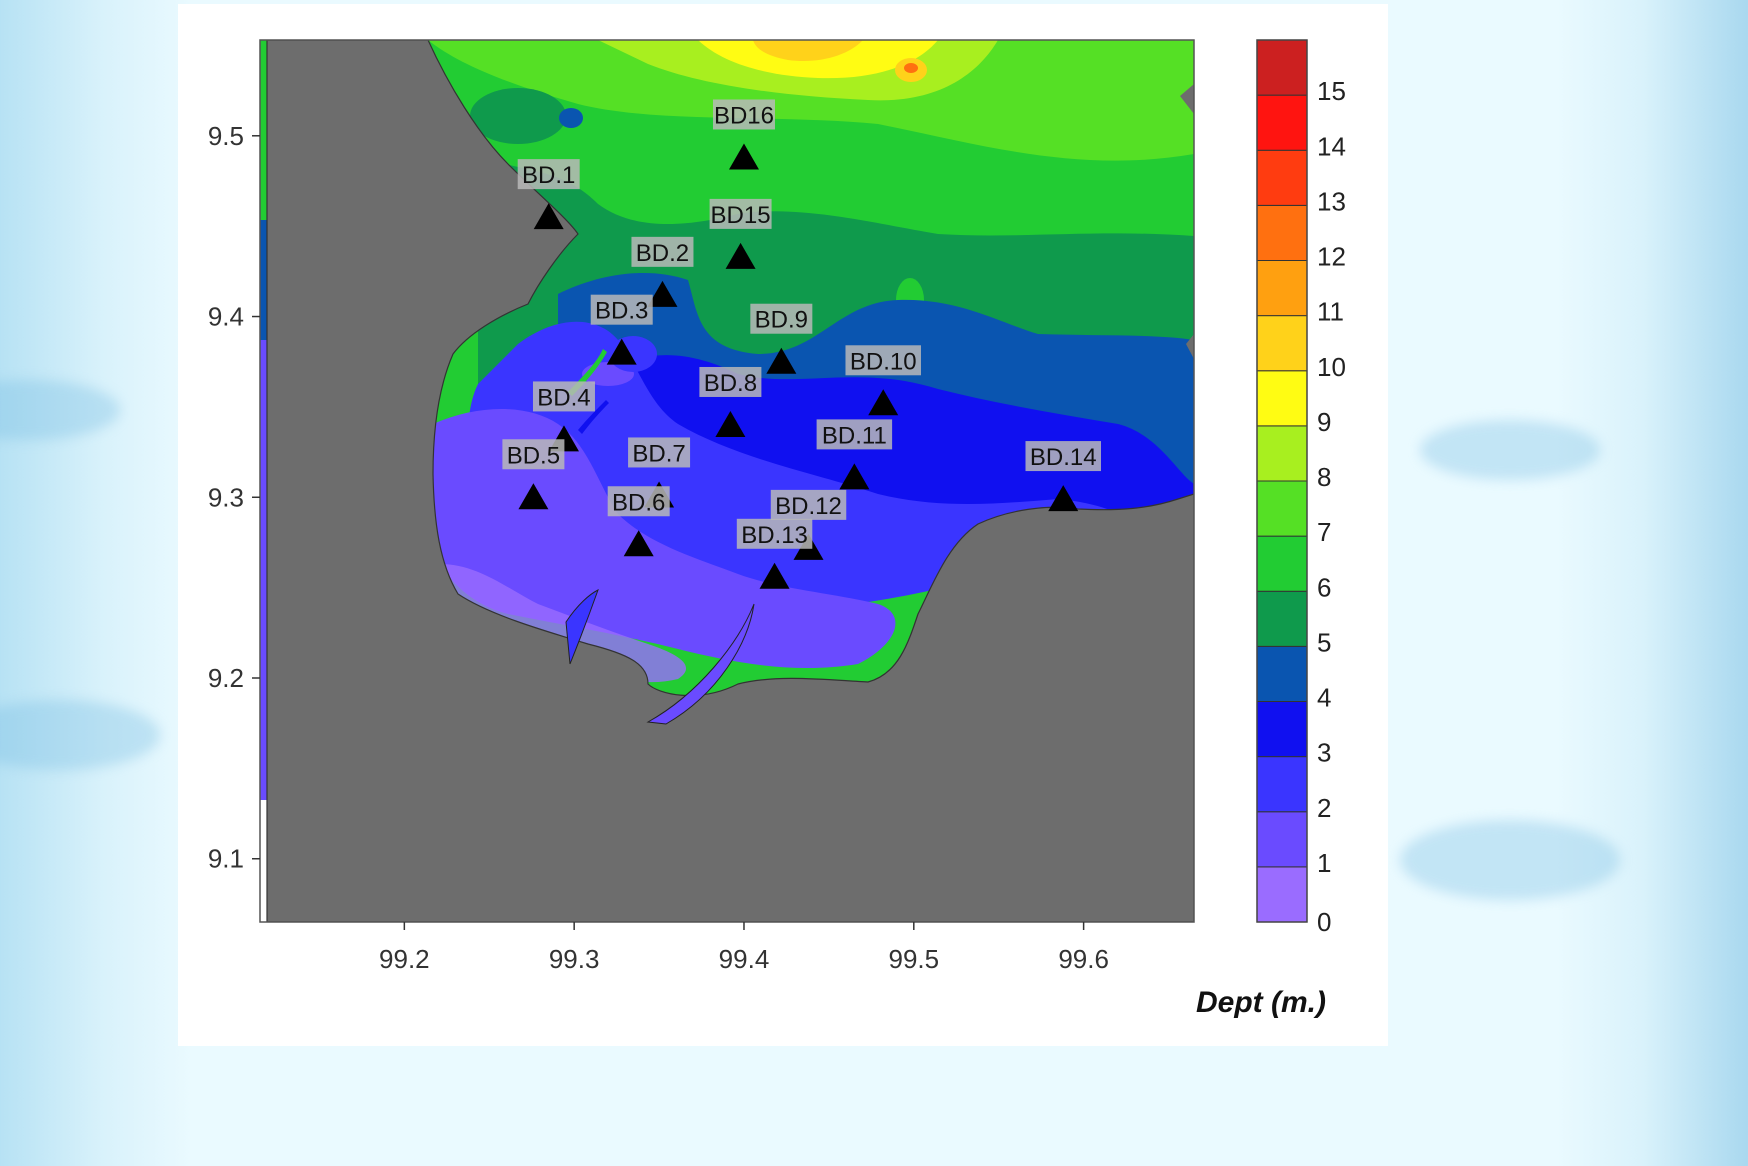  What do you see at coordinates (1324, 808) in the screenshot?
I see `colorbar-tick-label: 2` at bounding box center [1324, 808].